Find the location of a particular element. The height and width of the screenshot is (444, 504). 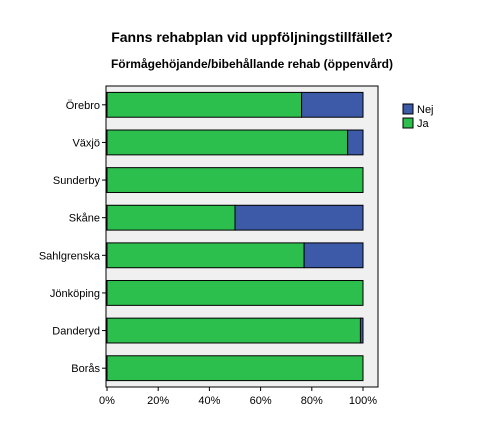

y-tick-label: Skåne is located at coordinates (84, 219).